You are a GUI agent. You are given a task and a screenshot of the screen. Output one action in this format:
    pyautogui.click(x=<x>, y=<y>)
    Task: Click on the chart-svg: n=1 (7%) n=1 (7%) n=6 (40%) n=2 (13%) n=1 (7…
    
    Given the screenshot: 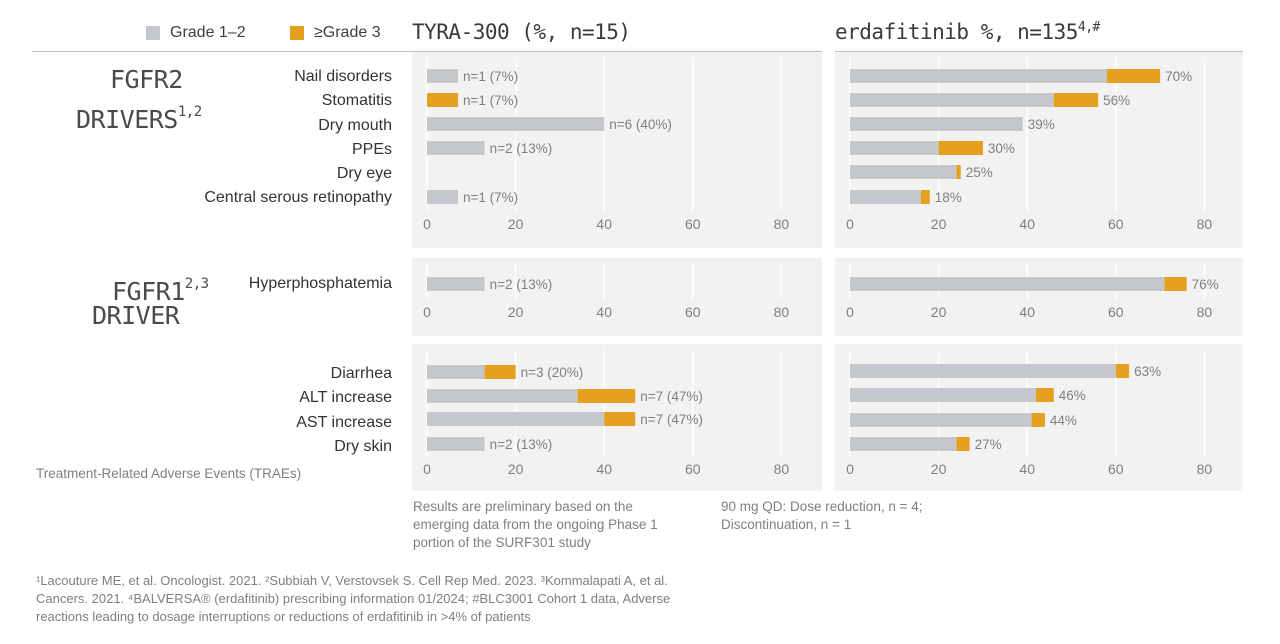 What is the action you would take?
    pyautogui.click(x=606, y=145)
    